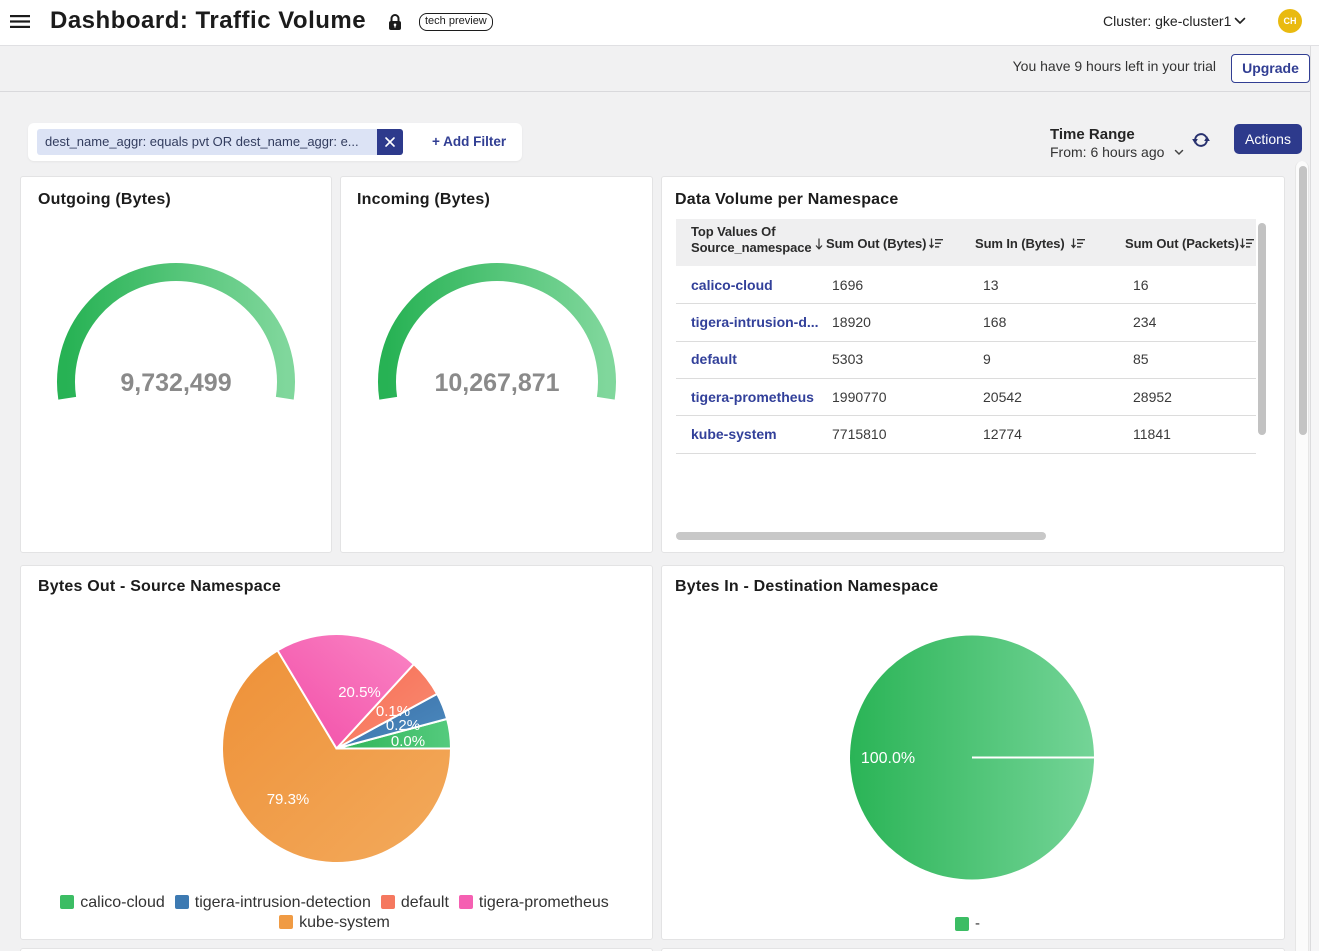 This screenshot has height=951, width=1319. What do you see at coordinates (393, 711) in the screenshot?
I see `svg-text: 0.1%` at bounding box center [393, 711].